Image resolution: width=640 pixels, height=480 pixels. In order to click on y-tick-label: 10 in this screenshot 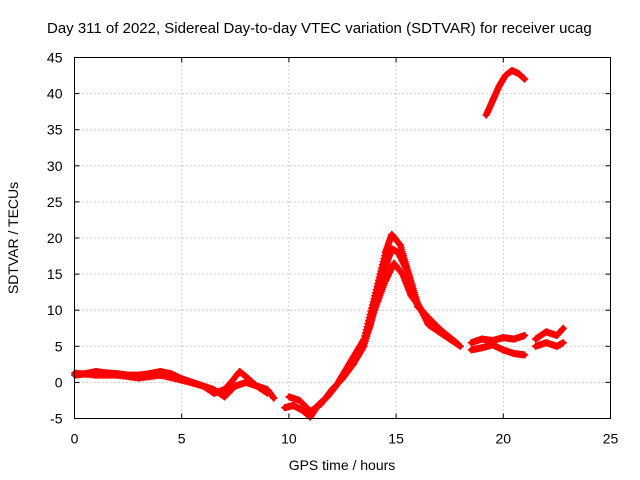, I will do `click(55, 310)`.